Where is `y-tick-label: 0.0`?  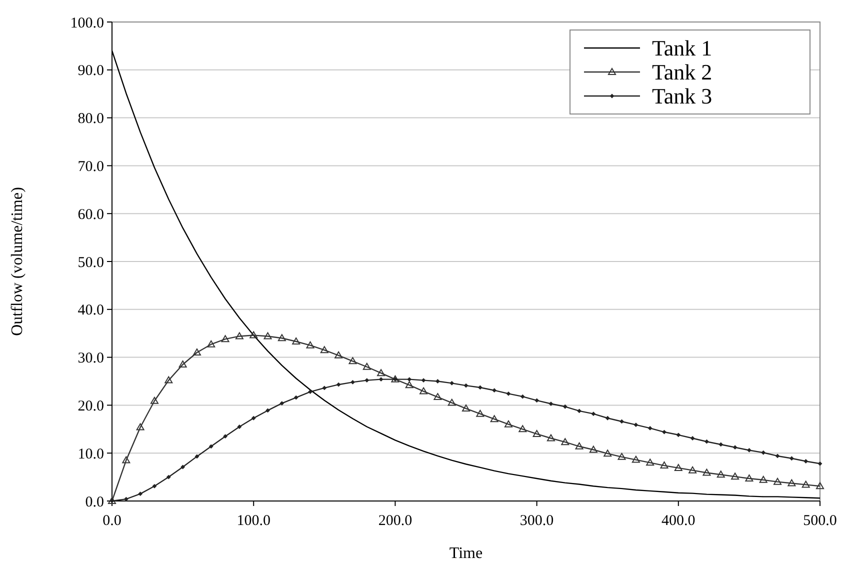
y-tick-label: 0.0 is located at coordinates (94, 502).